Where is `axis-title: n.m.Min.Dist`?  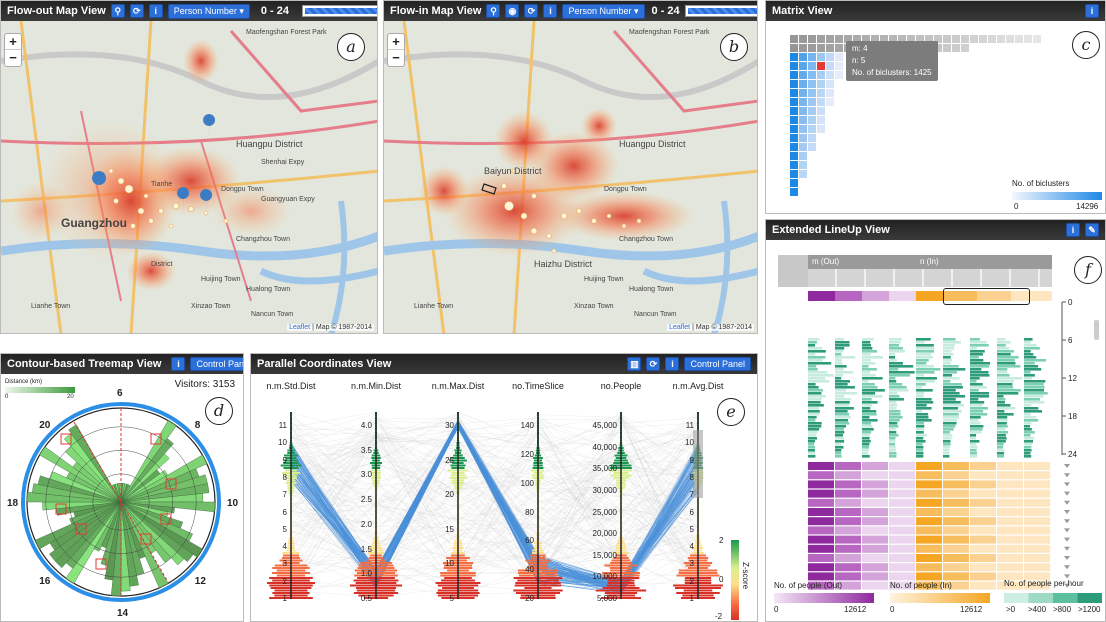 axis-title: n.m.Min.Dist is located at coordinates (375, 386).